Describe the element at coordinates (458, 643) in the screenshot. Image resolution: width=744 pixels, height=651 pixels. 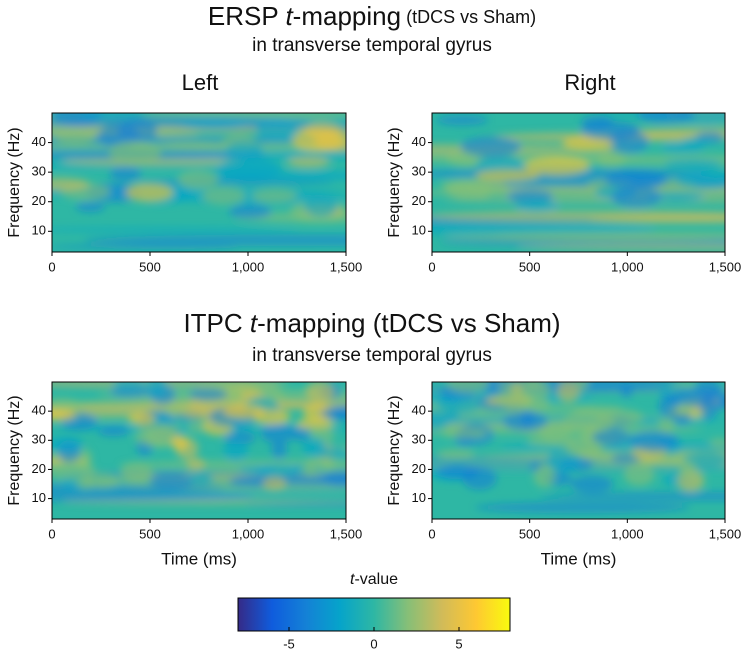
I see `colorbar-tick-label: 5` at that location.